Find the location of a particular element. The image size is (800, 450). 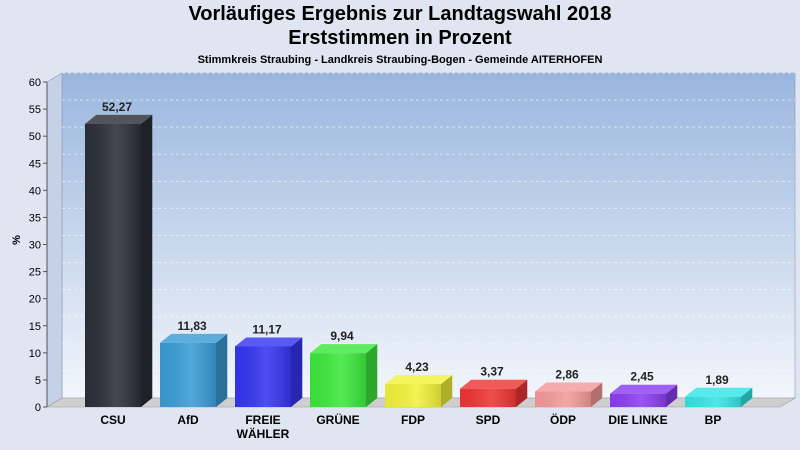

x-tick-label: ÖDP is located at coordinates (563, 419).